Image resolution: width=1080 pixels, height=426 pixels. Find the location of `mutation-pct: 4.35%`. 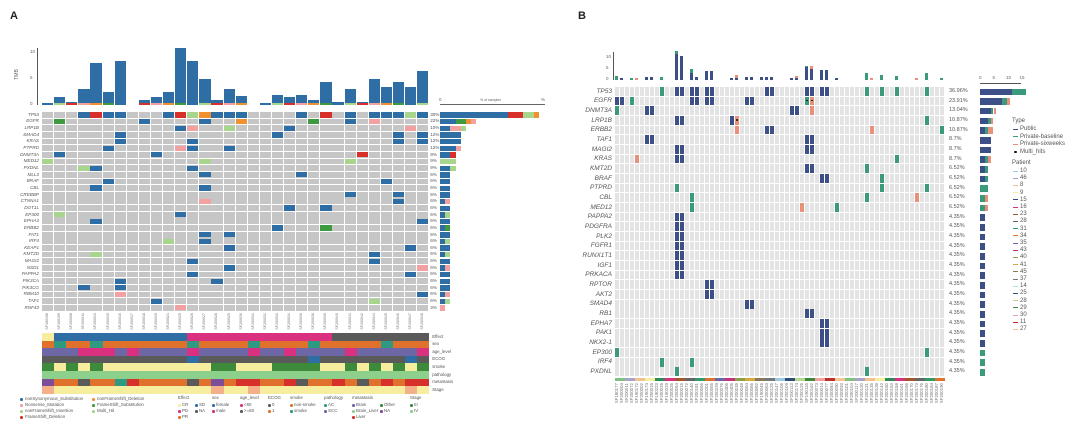

mutation-pct: 4.35% is located at coordinates (957, 294).